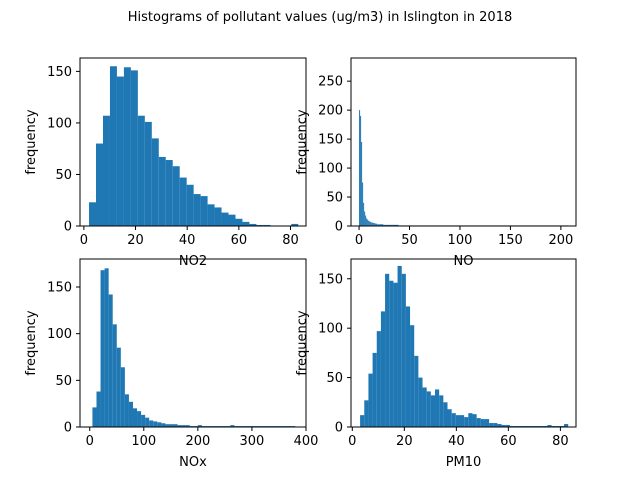 This screenshot has width=640, height=480. Describe the element at coordinates (187, 240) in the screenshot. I see `x-tick-label: 40` at that location.